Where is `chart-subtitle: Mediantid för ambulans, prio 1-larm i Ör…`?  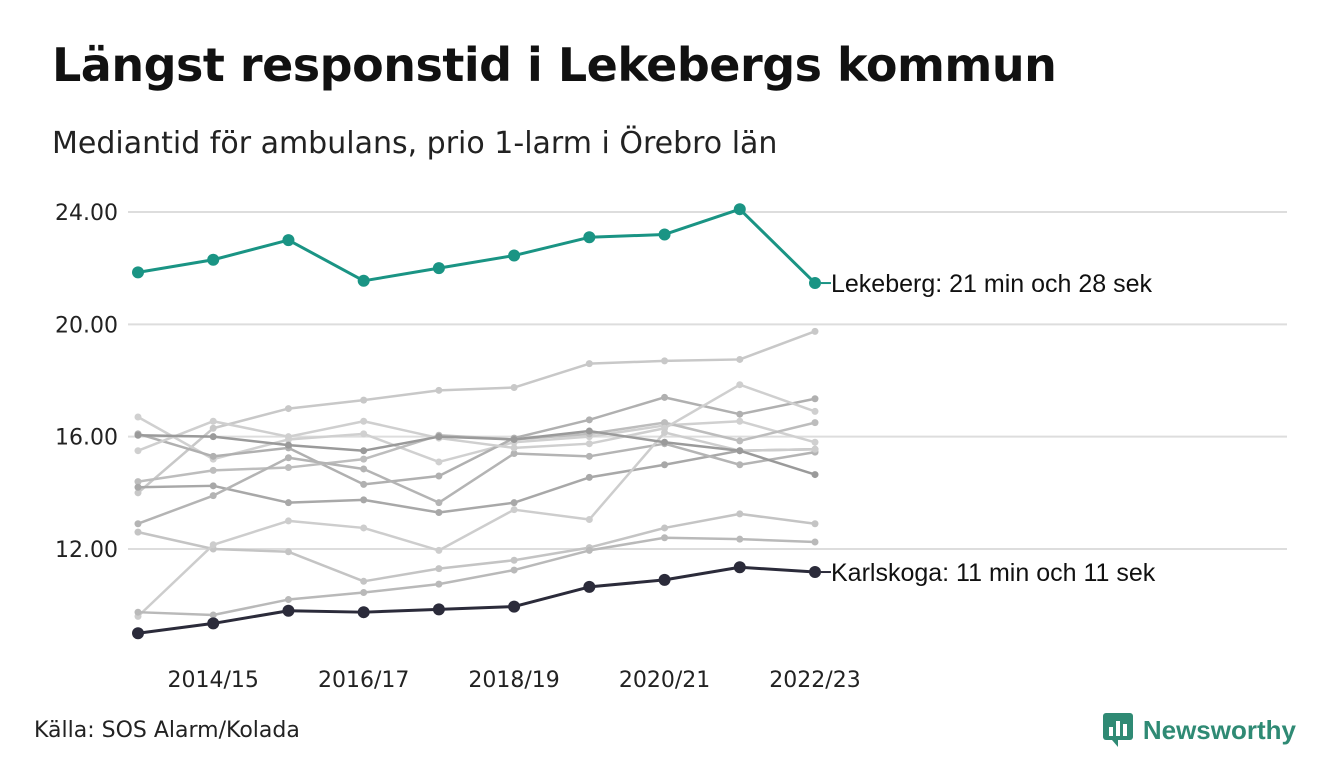 chart-subtitle: Mediantid för ambulans, prio 1-larm i Ör… is located at coordinates (415, 143).